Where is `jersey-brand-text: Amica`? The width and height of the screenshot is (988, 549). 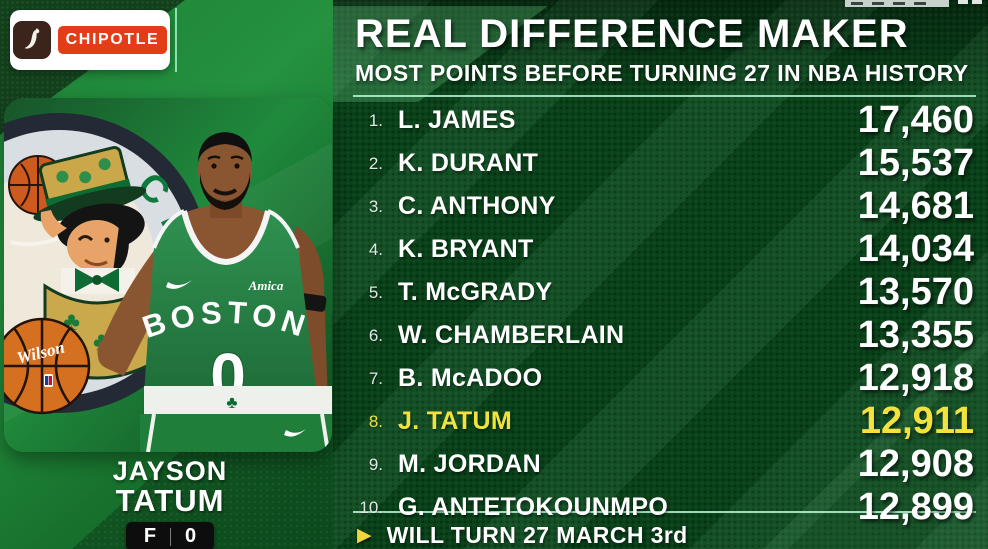 jersey-brand-text: Amica is located at coordinates (266, 285).